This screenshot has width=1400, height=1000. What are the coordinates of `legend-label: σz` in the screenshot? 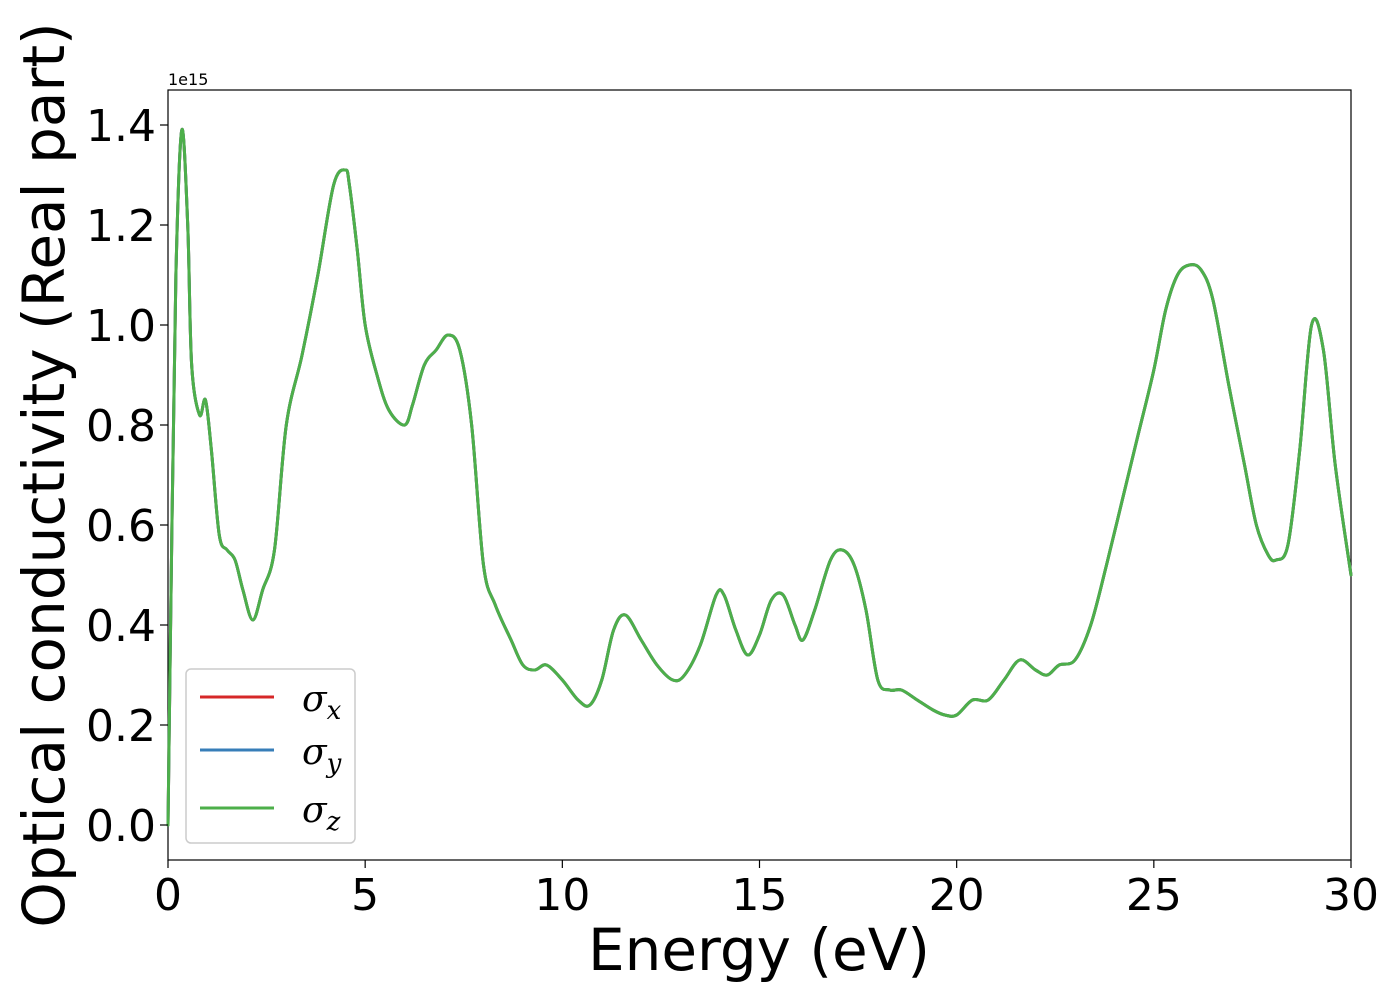 It's located at (321, 813).